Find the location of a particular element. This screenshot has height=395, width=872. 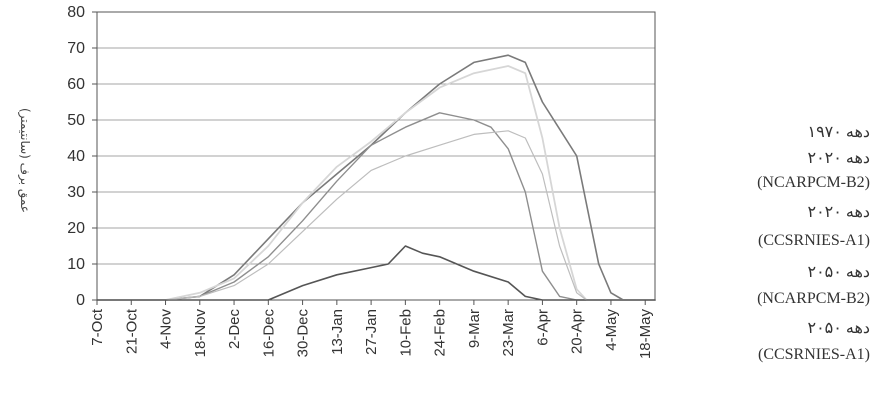

y-tick-label: 60 is located at coordinates (76, 84).